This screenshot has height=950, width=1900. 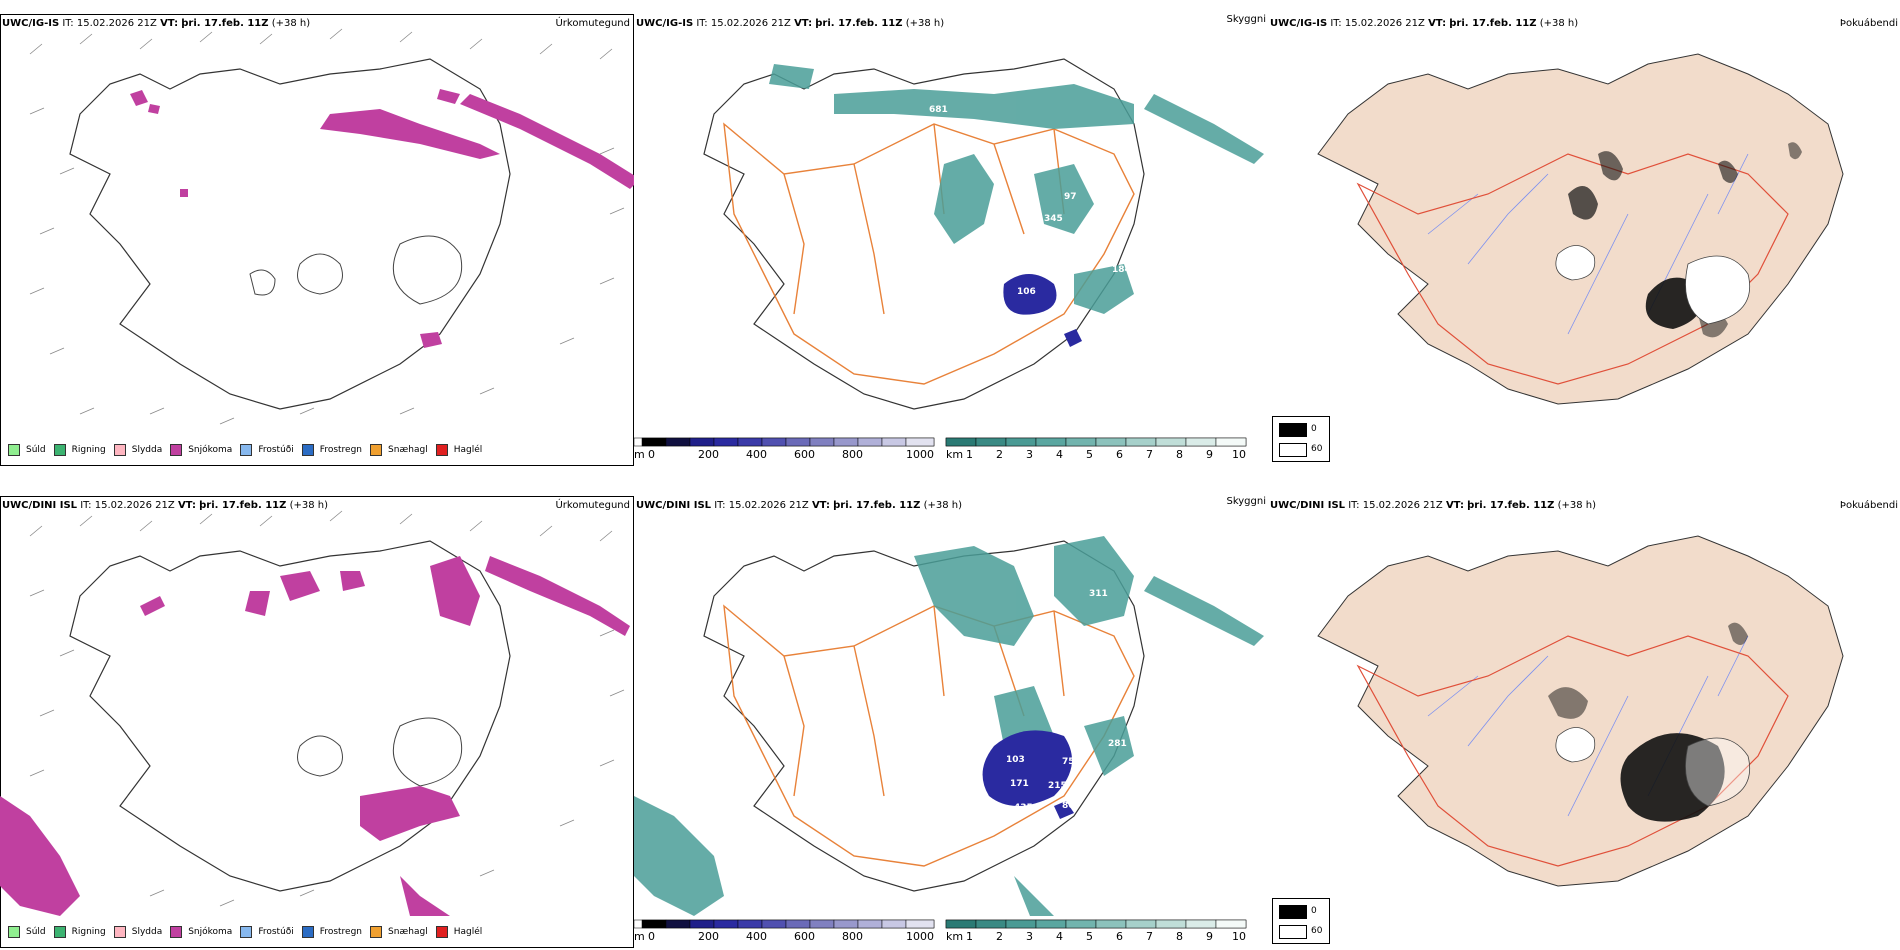 What do you see at coordinates (1015, 760) in the screenshot?
I see `visibility-value: 103` at bounding box center [1015, 760].